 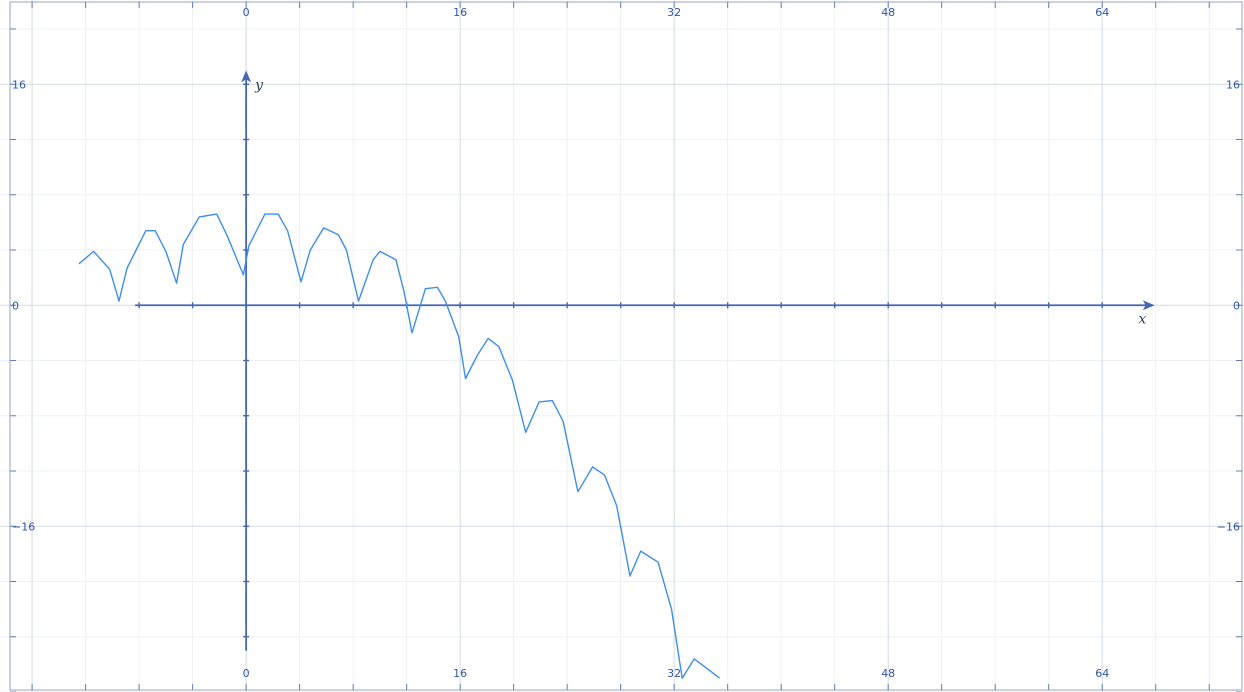 What do you see at coordinates (674, 673) in the screenshot?
I see `x-tick-label-bottom: 32` at bounding box center [674, 673].